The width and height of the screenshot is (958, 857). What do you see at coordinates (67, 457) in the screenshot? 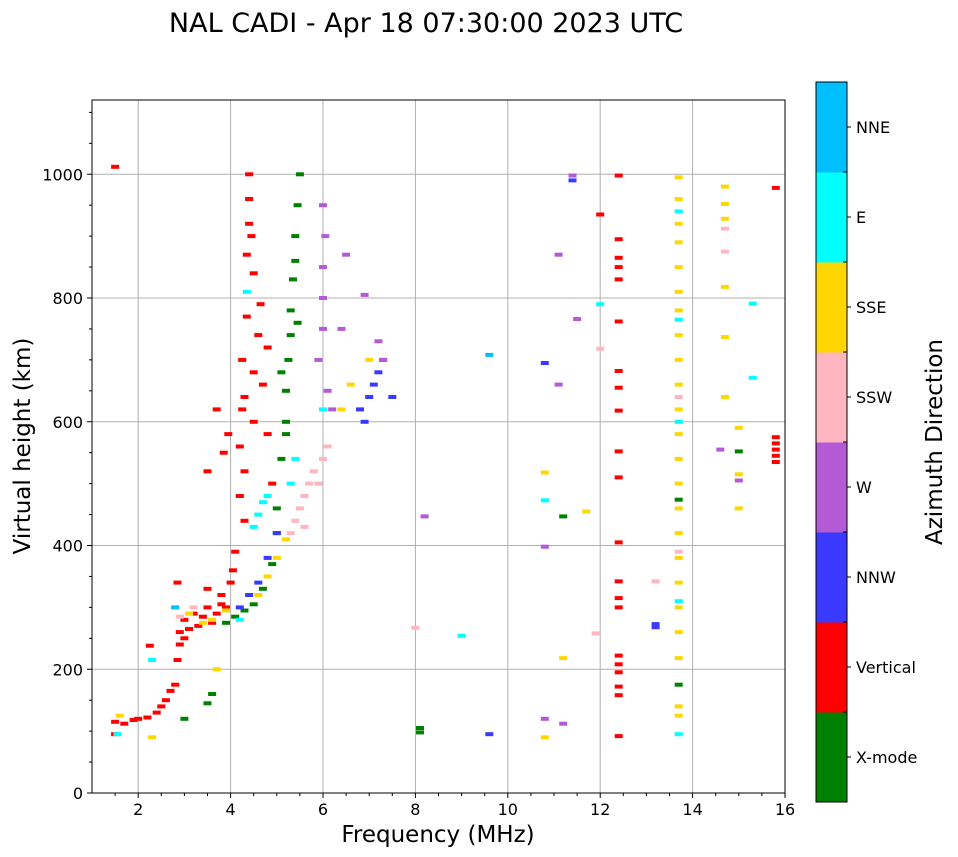
I see `y-axis-ticks: 0 200 400 600 800 1000` at bounding box center [67, 457].